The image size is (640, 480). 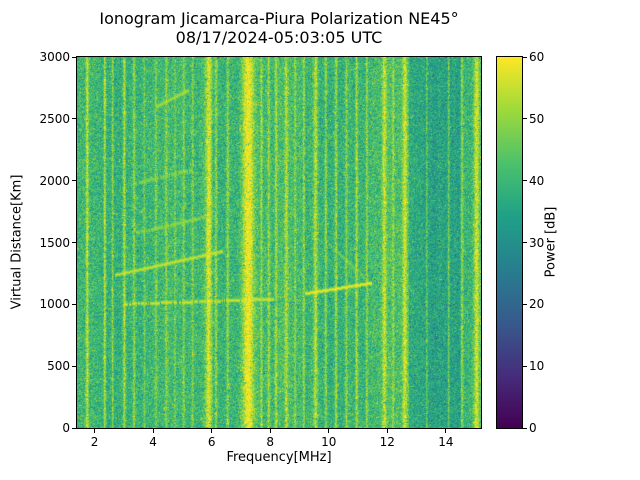 I want to click on x-axis-label: Frequency[MHz], so click(x=279, y=457).